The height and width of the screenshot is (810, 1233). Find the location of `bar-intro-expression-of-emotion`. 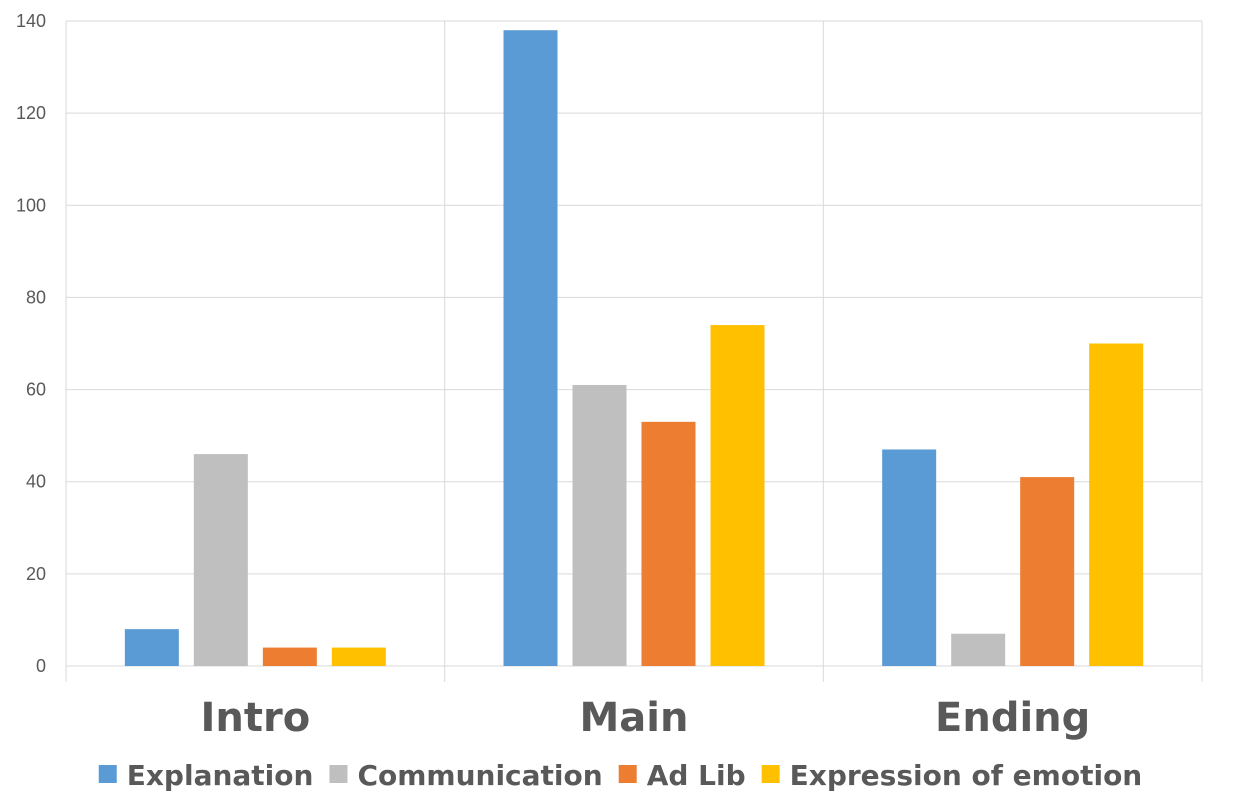

bar-intro-expression-of-emotion is located at coordinates (358, 656).